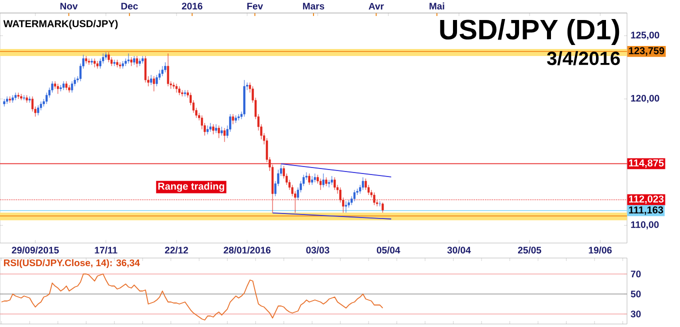  I want to click on y-tick-label: 120,00, so click(645, 98).